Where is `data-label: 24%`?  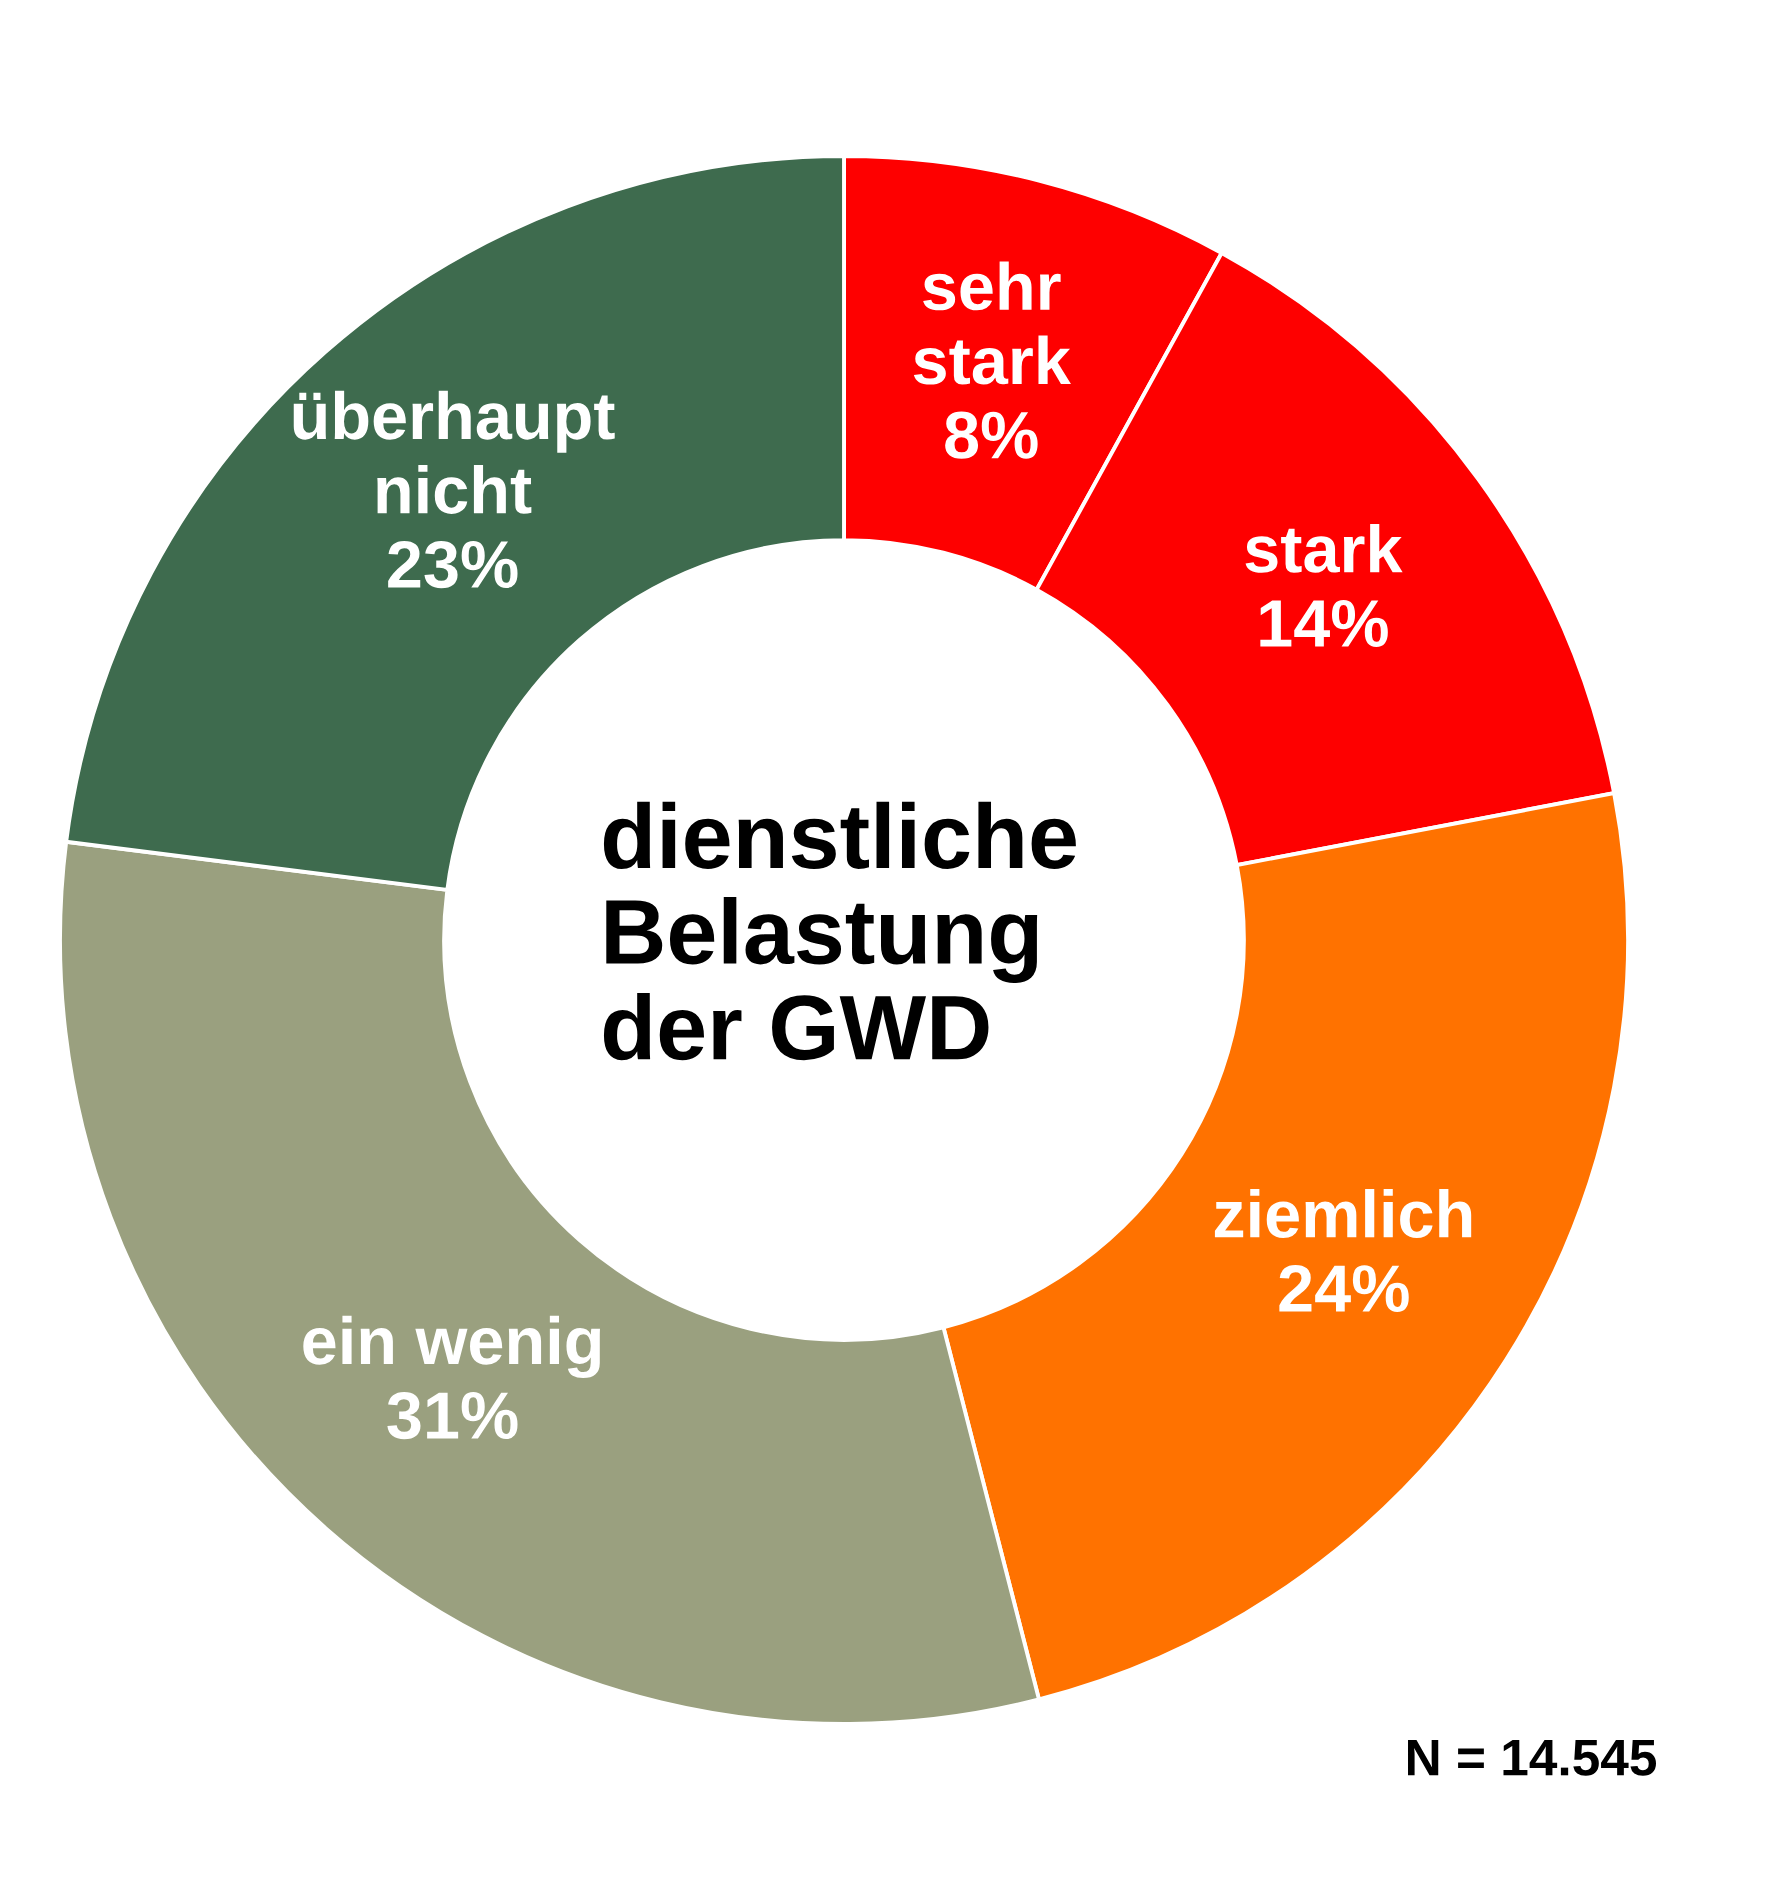 data-label: 24% is located at coordinates (1344, 1288).